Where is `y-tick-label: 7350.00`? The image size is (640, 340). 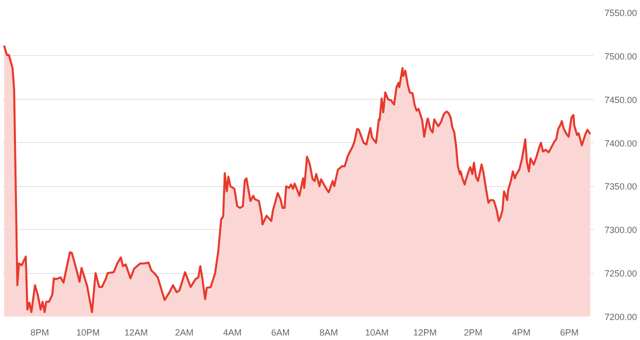
y-tick-label: 7350.00 is located at coordinates (621, 187).